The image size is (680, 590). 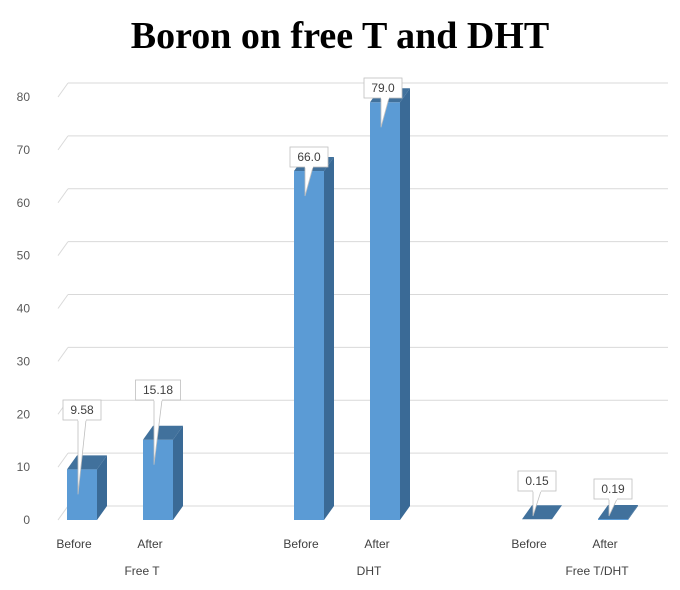 What do you see at coordinates (24, 97) in the screenshot?
I see `y-tick-label: 80` at bounding box center [24, 97].